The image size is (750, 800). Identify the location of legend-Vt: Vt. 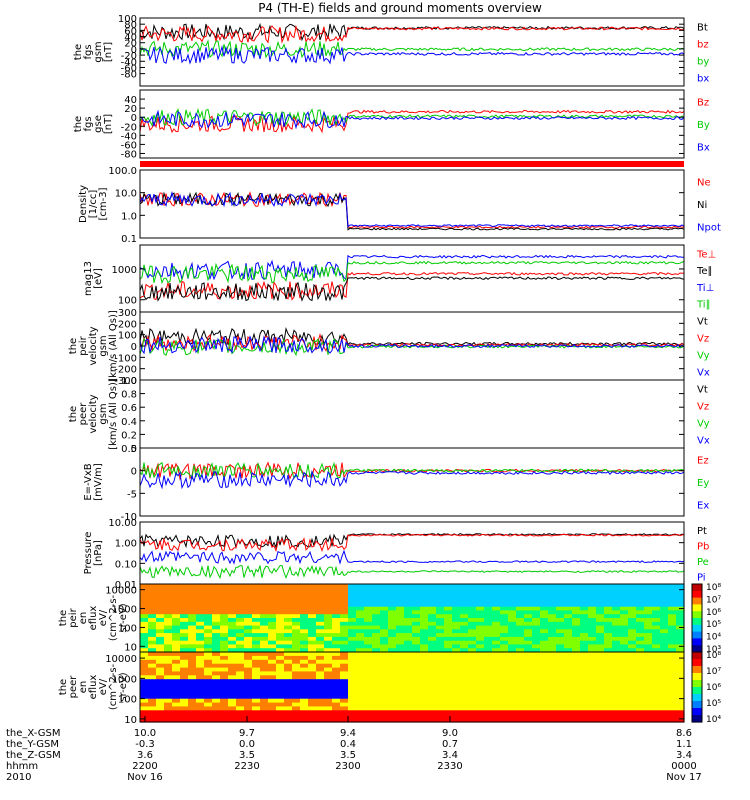
(702, 390).